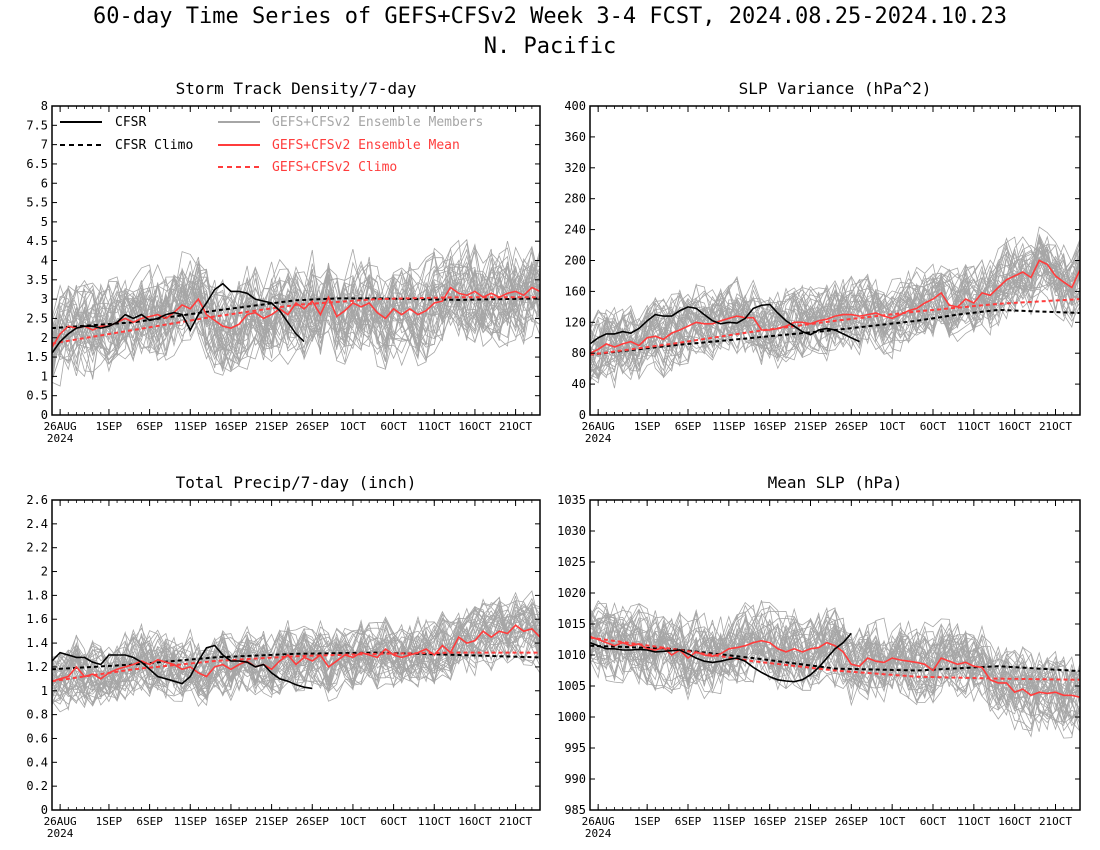  I want to click on y-tick-label: 1010, so click(571, 655).